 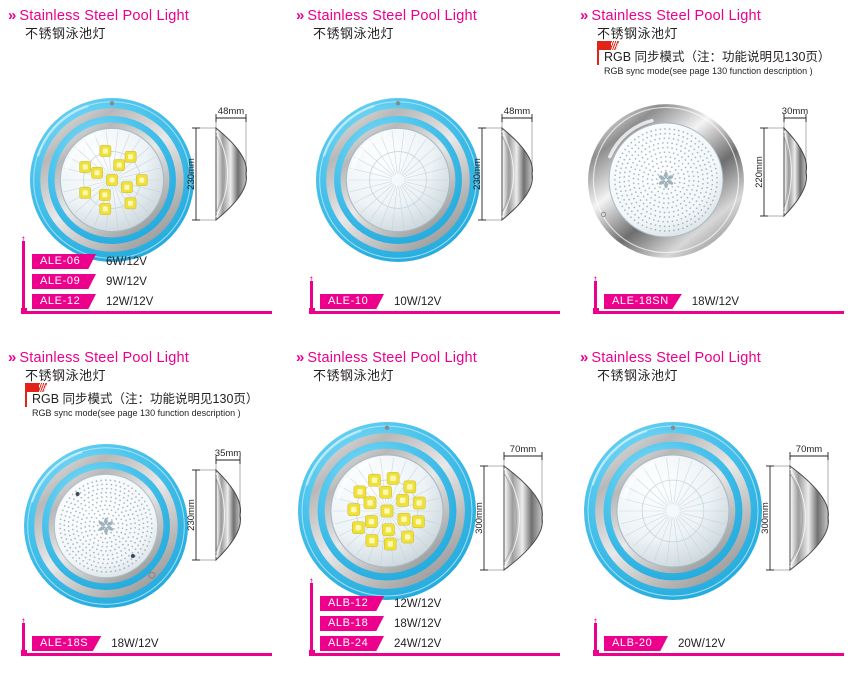 I want to click on code-rows: ALE-18SN 18W/12V, so click(x=724, y=305).